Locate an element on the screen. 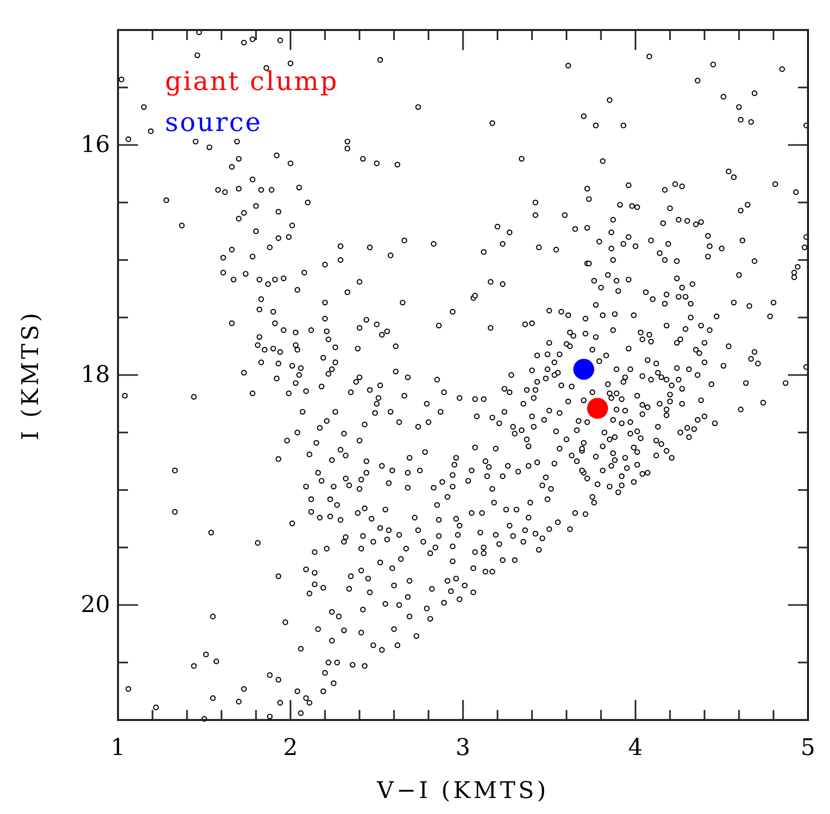  x-tick-label: 4 is located at coordinates (635, 748).